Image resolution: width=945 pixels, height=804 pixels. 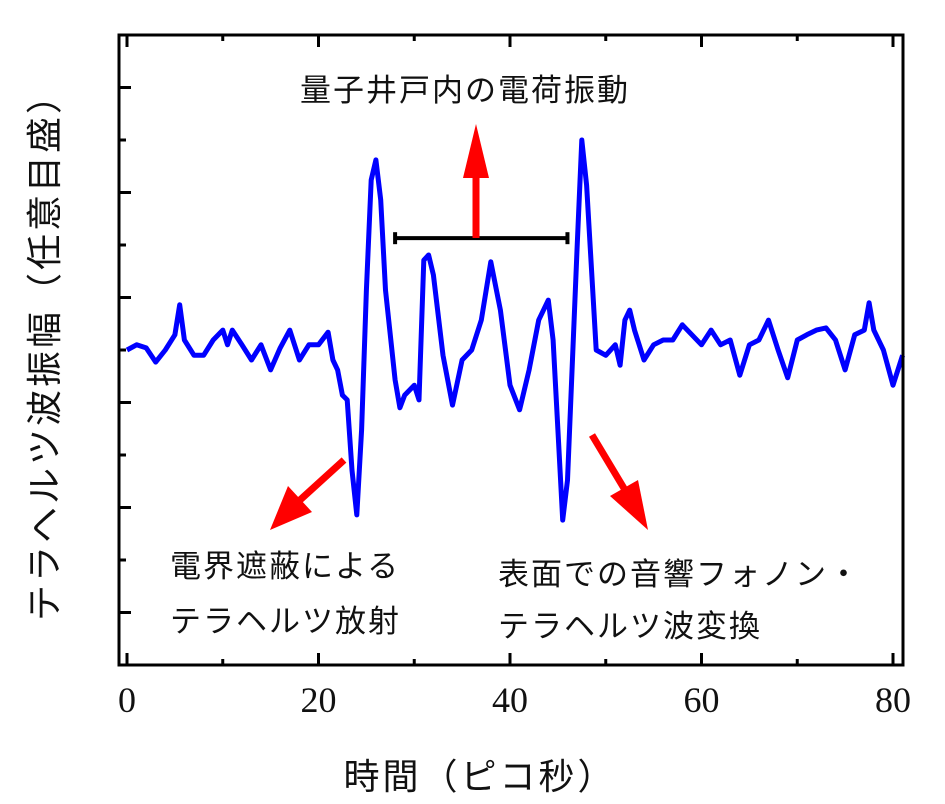 I want to click on annotation-left-line1: 電界遮蔽による, so click(x=285, y=567).